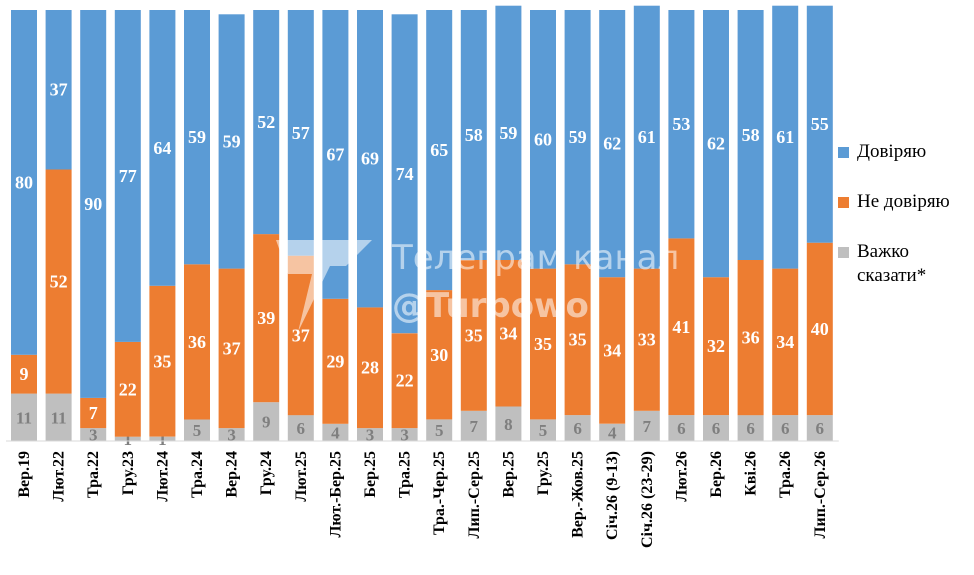 Image resolution: width=974 pixels, height=575 pixels. I want to click on data-label: 1, so click(162, 439).